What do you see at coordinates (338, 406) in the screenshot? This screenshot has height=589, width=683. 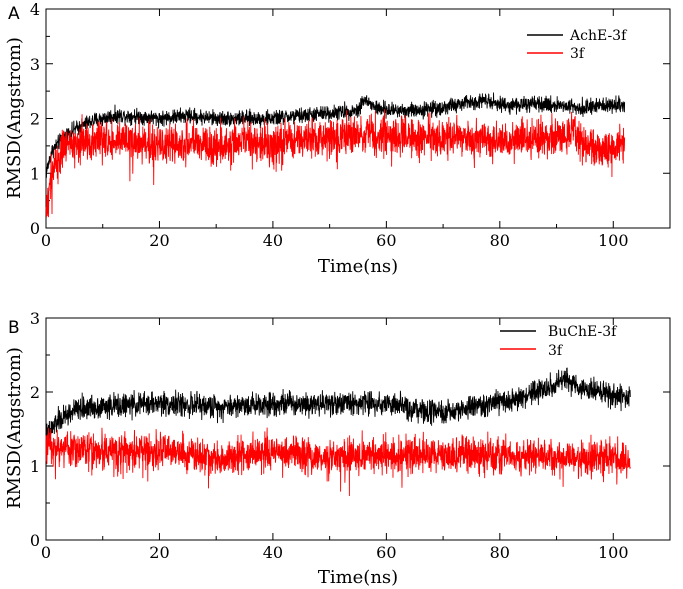 I see `series-line-buche-3f` at bounding box center [338, 406].